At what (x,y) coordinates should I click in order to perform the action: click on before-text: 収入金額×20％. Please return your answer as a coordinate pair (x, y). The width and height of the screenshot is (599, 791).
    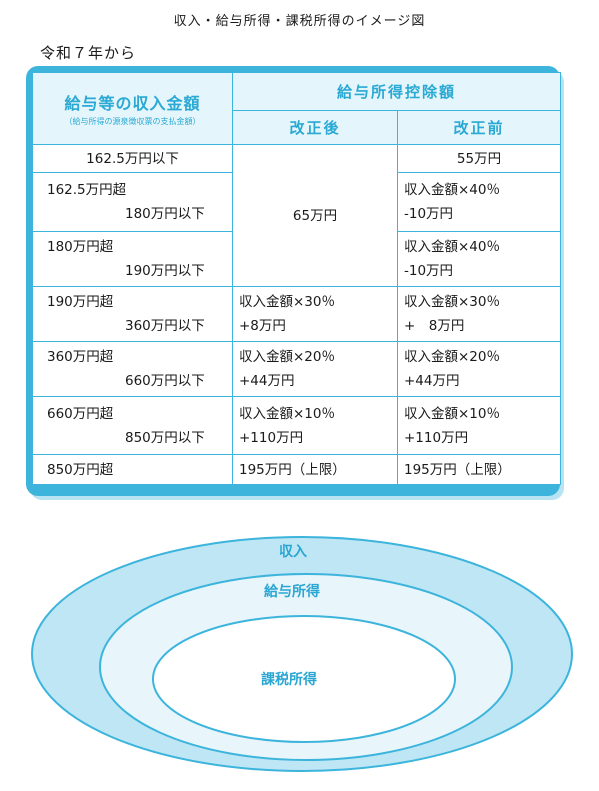
    Looking at the image, I should click on (452, 357).